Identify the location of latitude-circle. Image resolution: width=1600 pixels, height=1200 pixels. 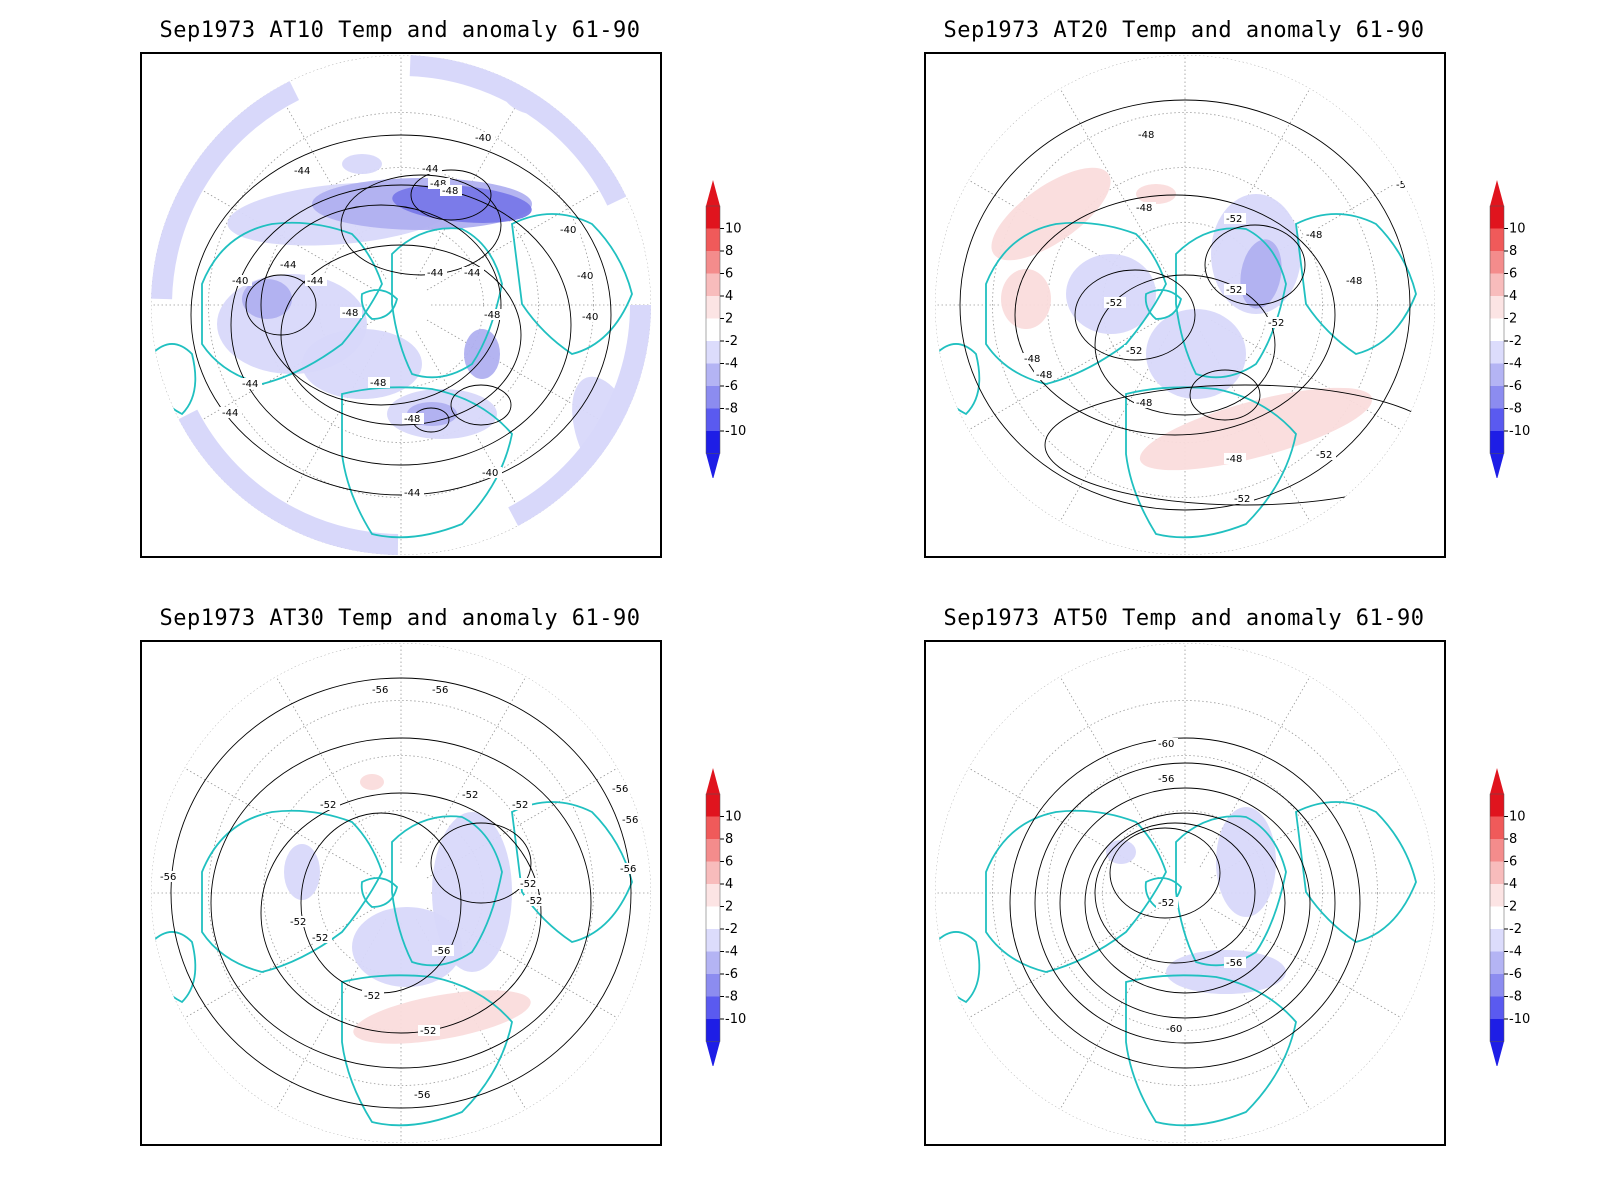
(1185, 305).